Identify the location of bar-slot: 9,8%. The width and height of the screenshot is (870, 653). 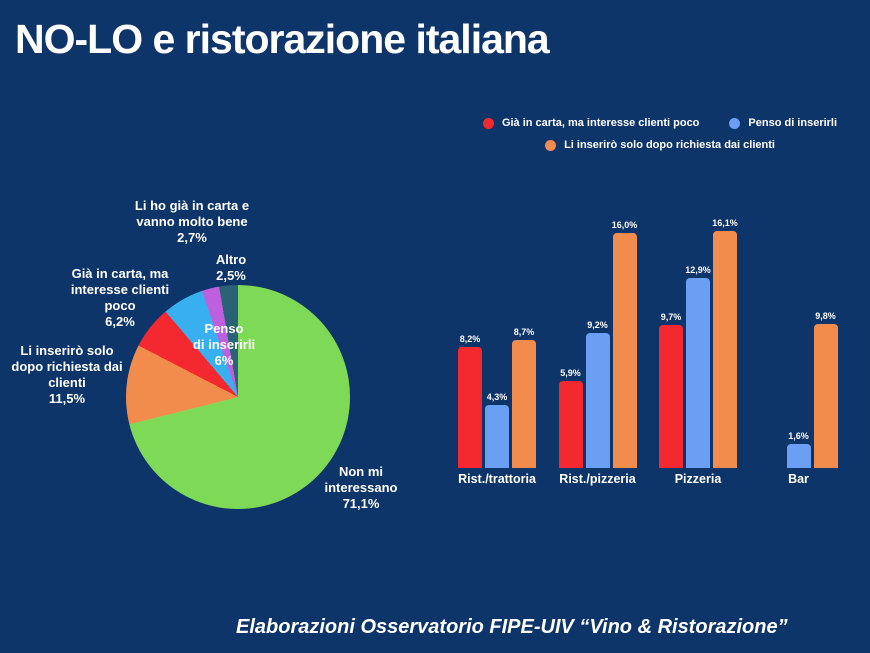
(825, 389).